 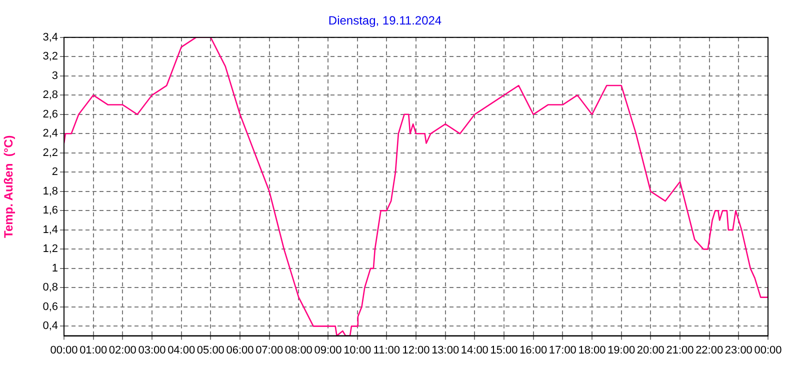 What do you see at coordinates (50, 95) in the screenshot?
I see `y-tick-label: 2,8` at bounding box center [50, 95].